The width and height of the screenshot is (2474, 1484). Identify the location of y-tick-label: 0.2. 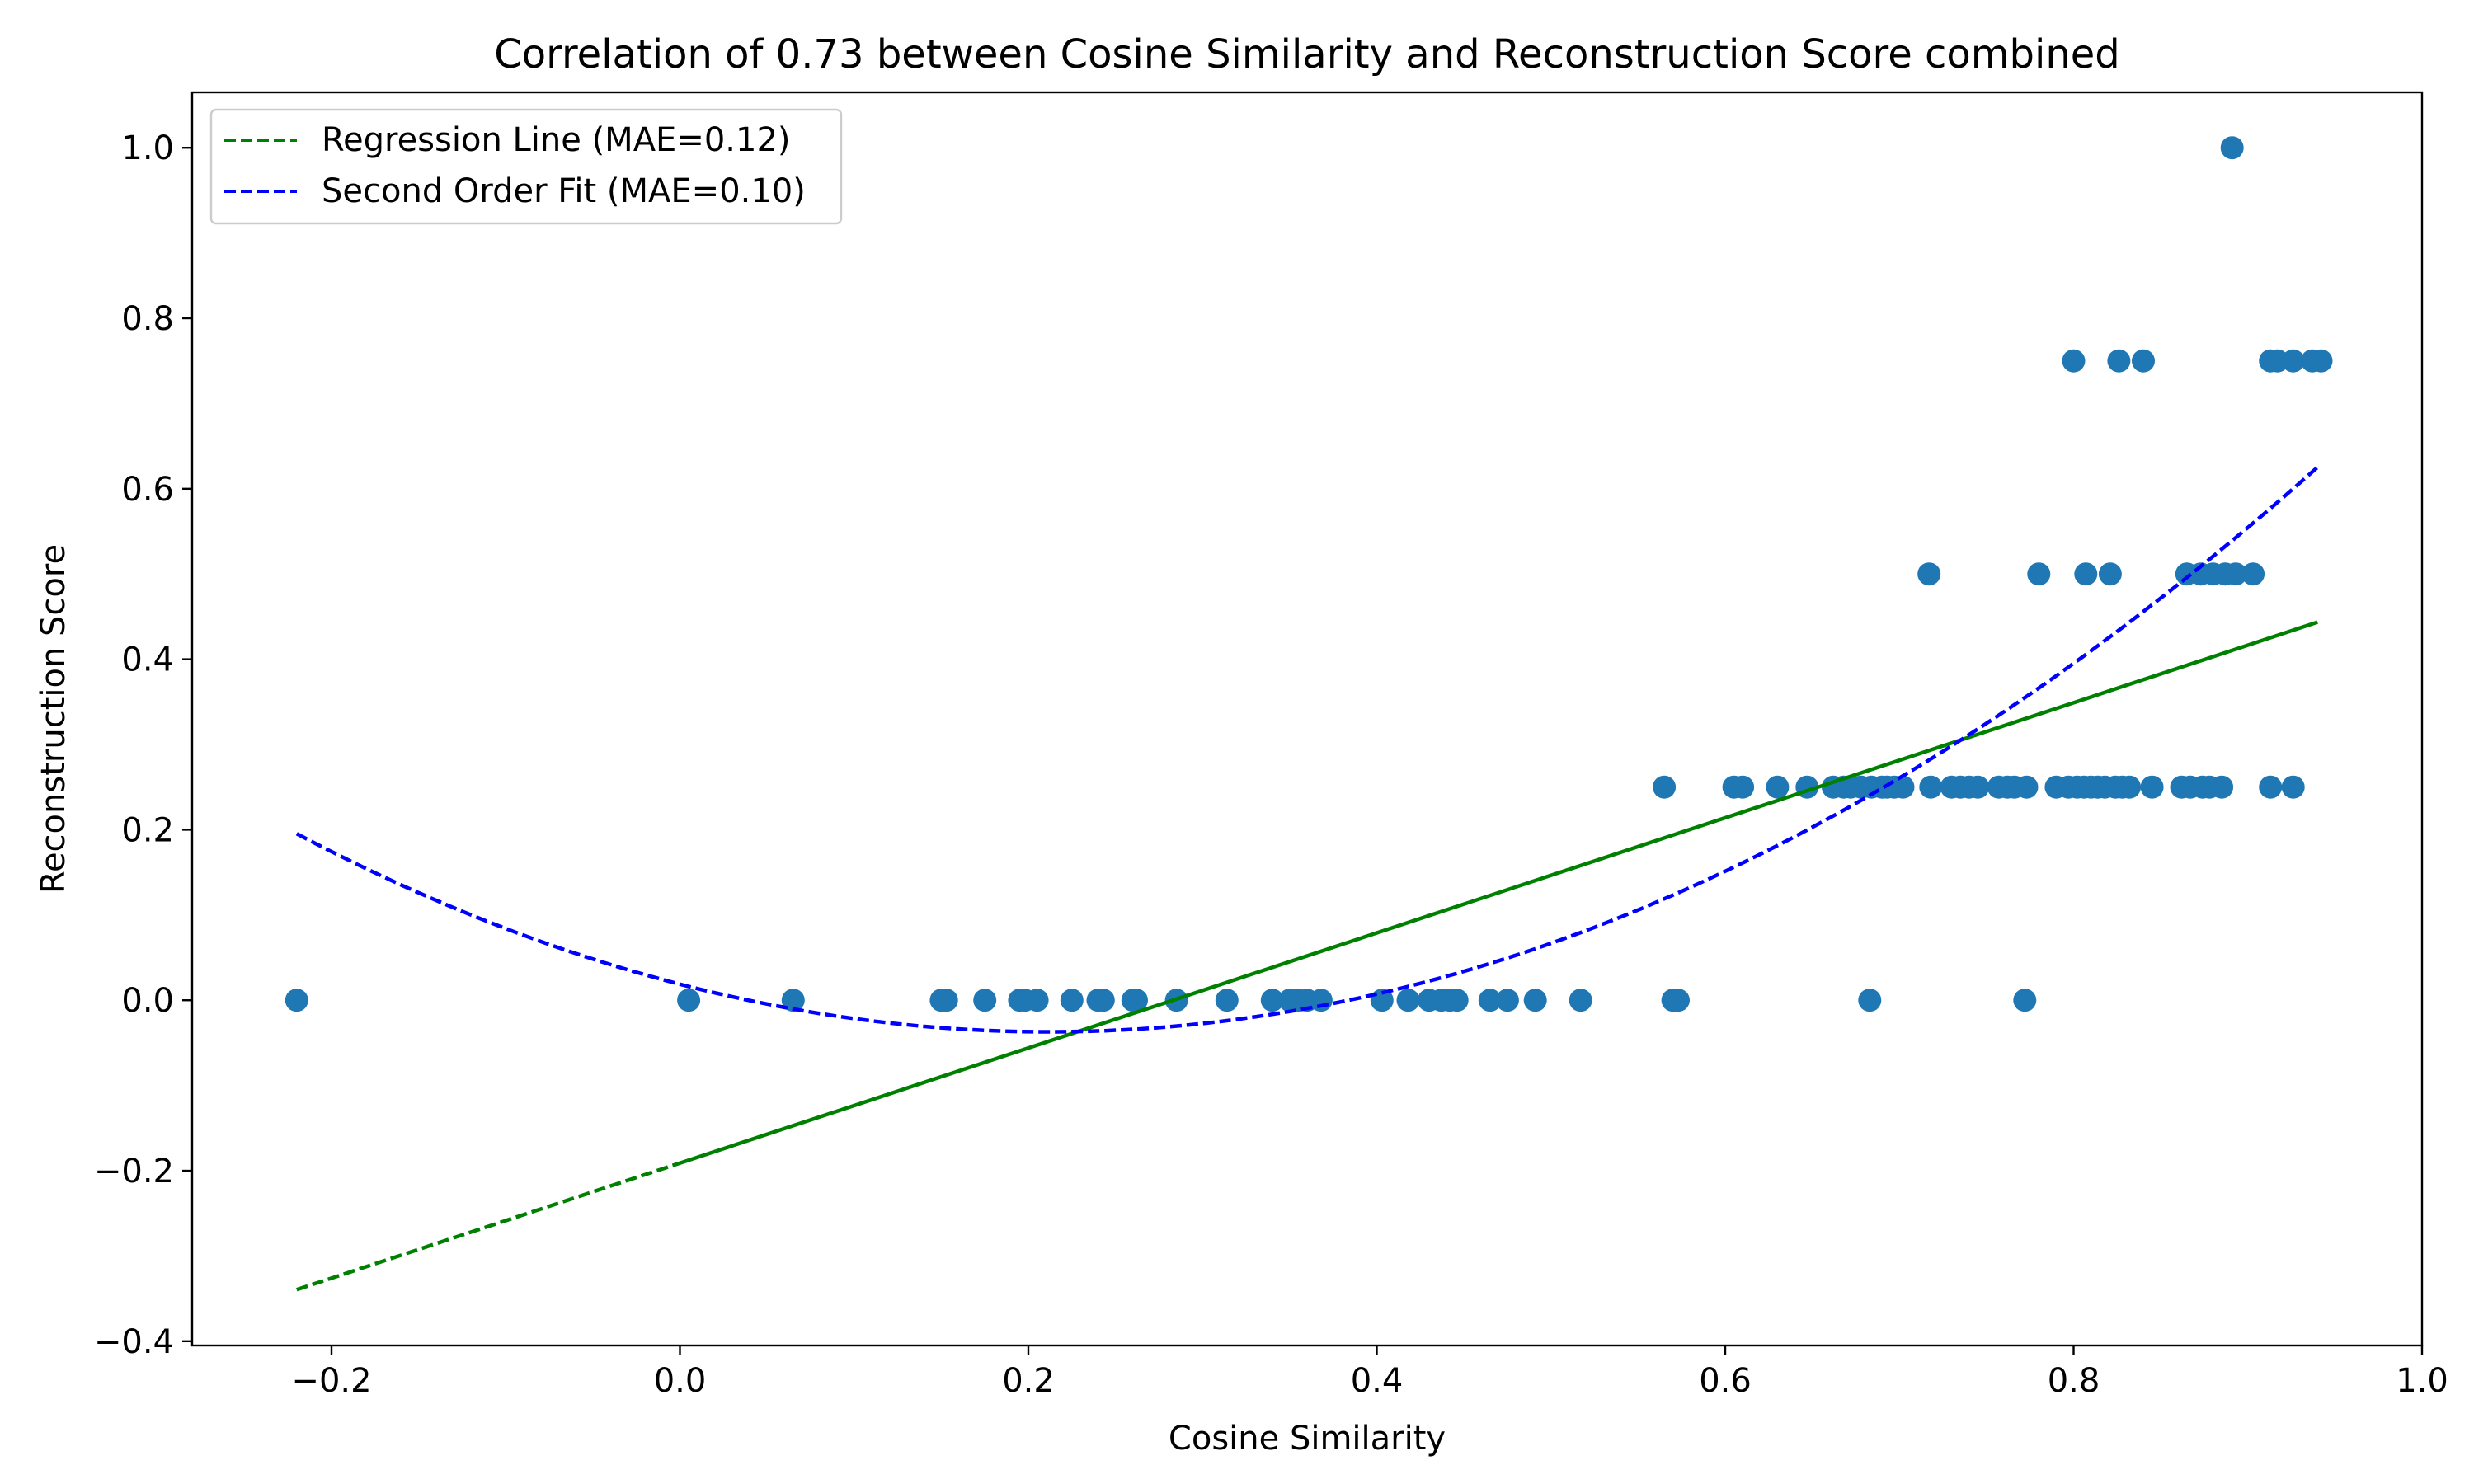
(147, 830).